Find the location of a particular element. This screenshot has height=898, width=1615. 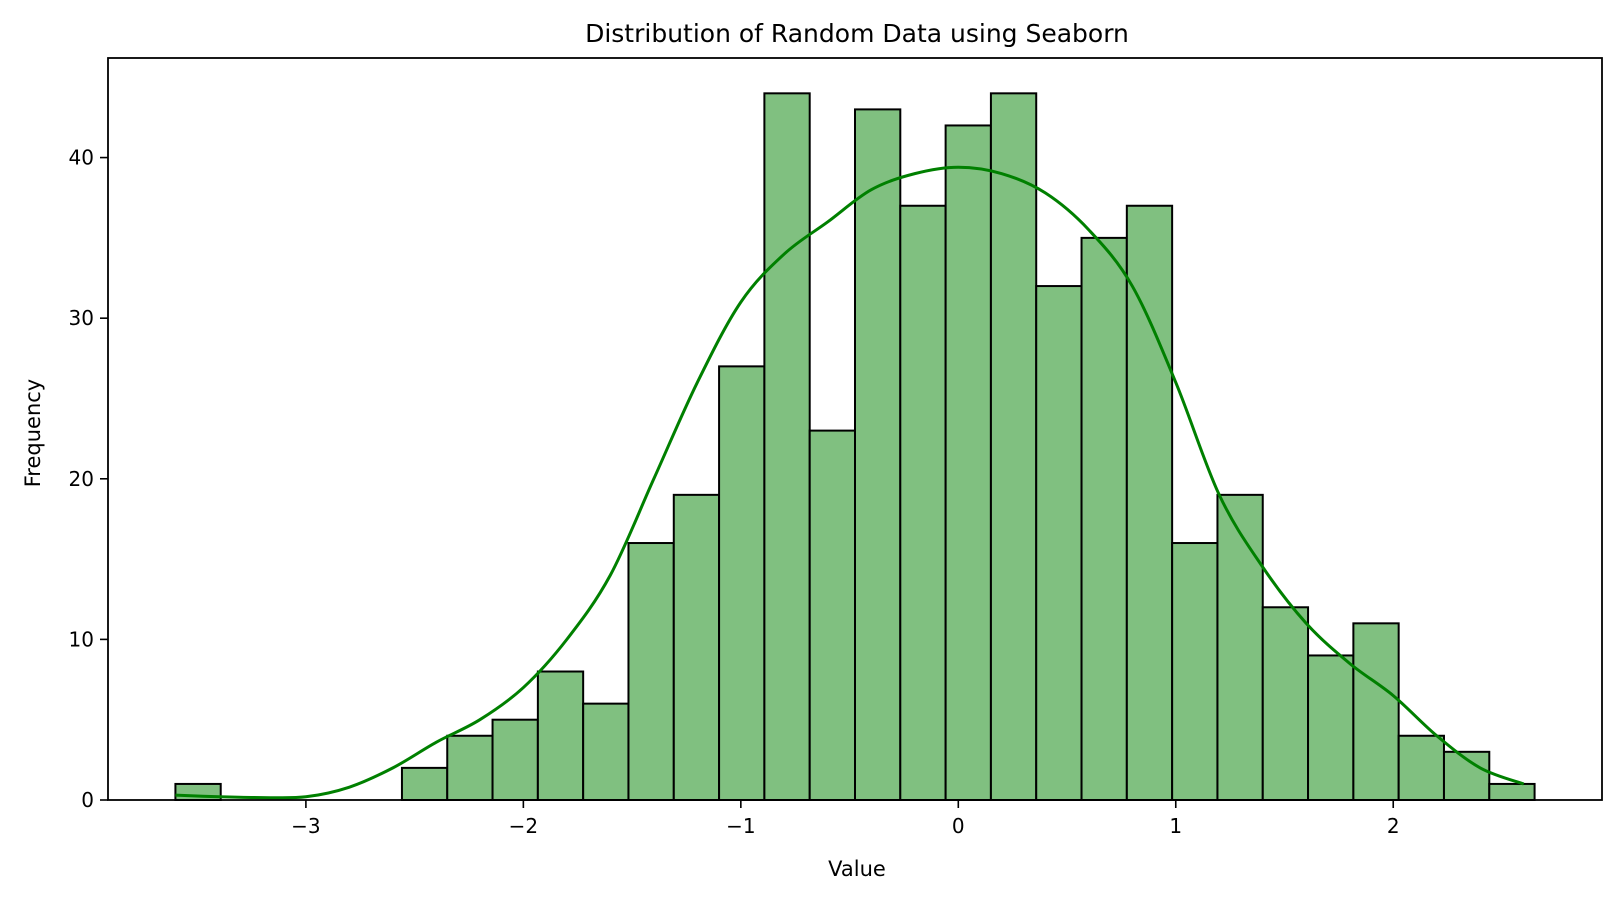

y-tick-label: 0 is located at coordinates (87, 800).